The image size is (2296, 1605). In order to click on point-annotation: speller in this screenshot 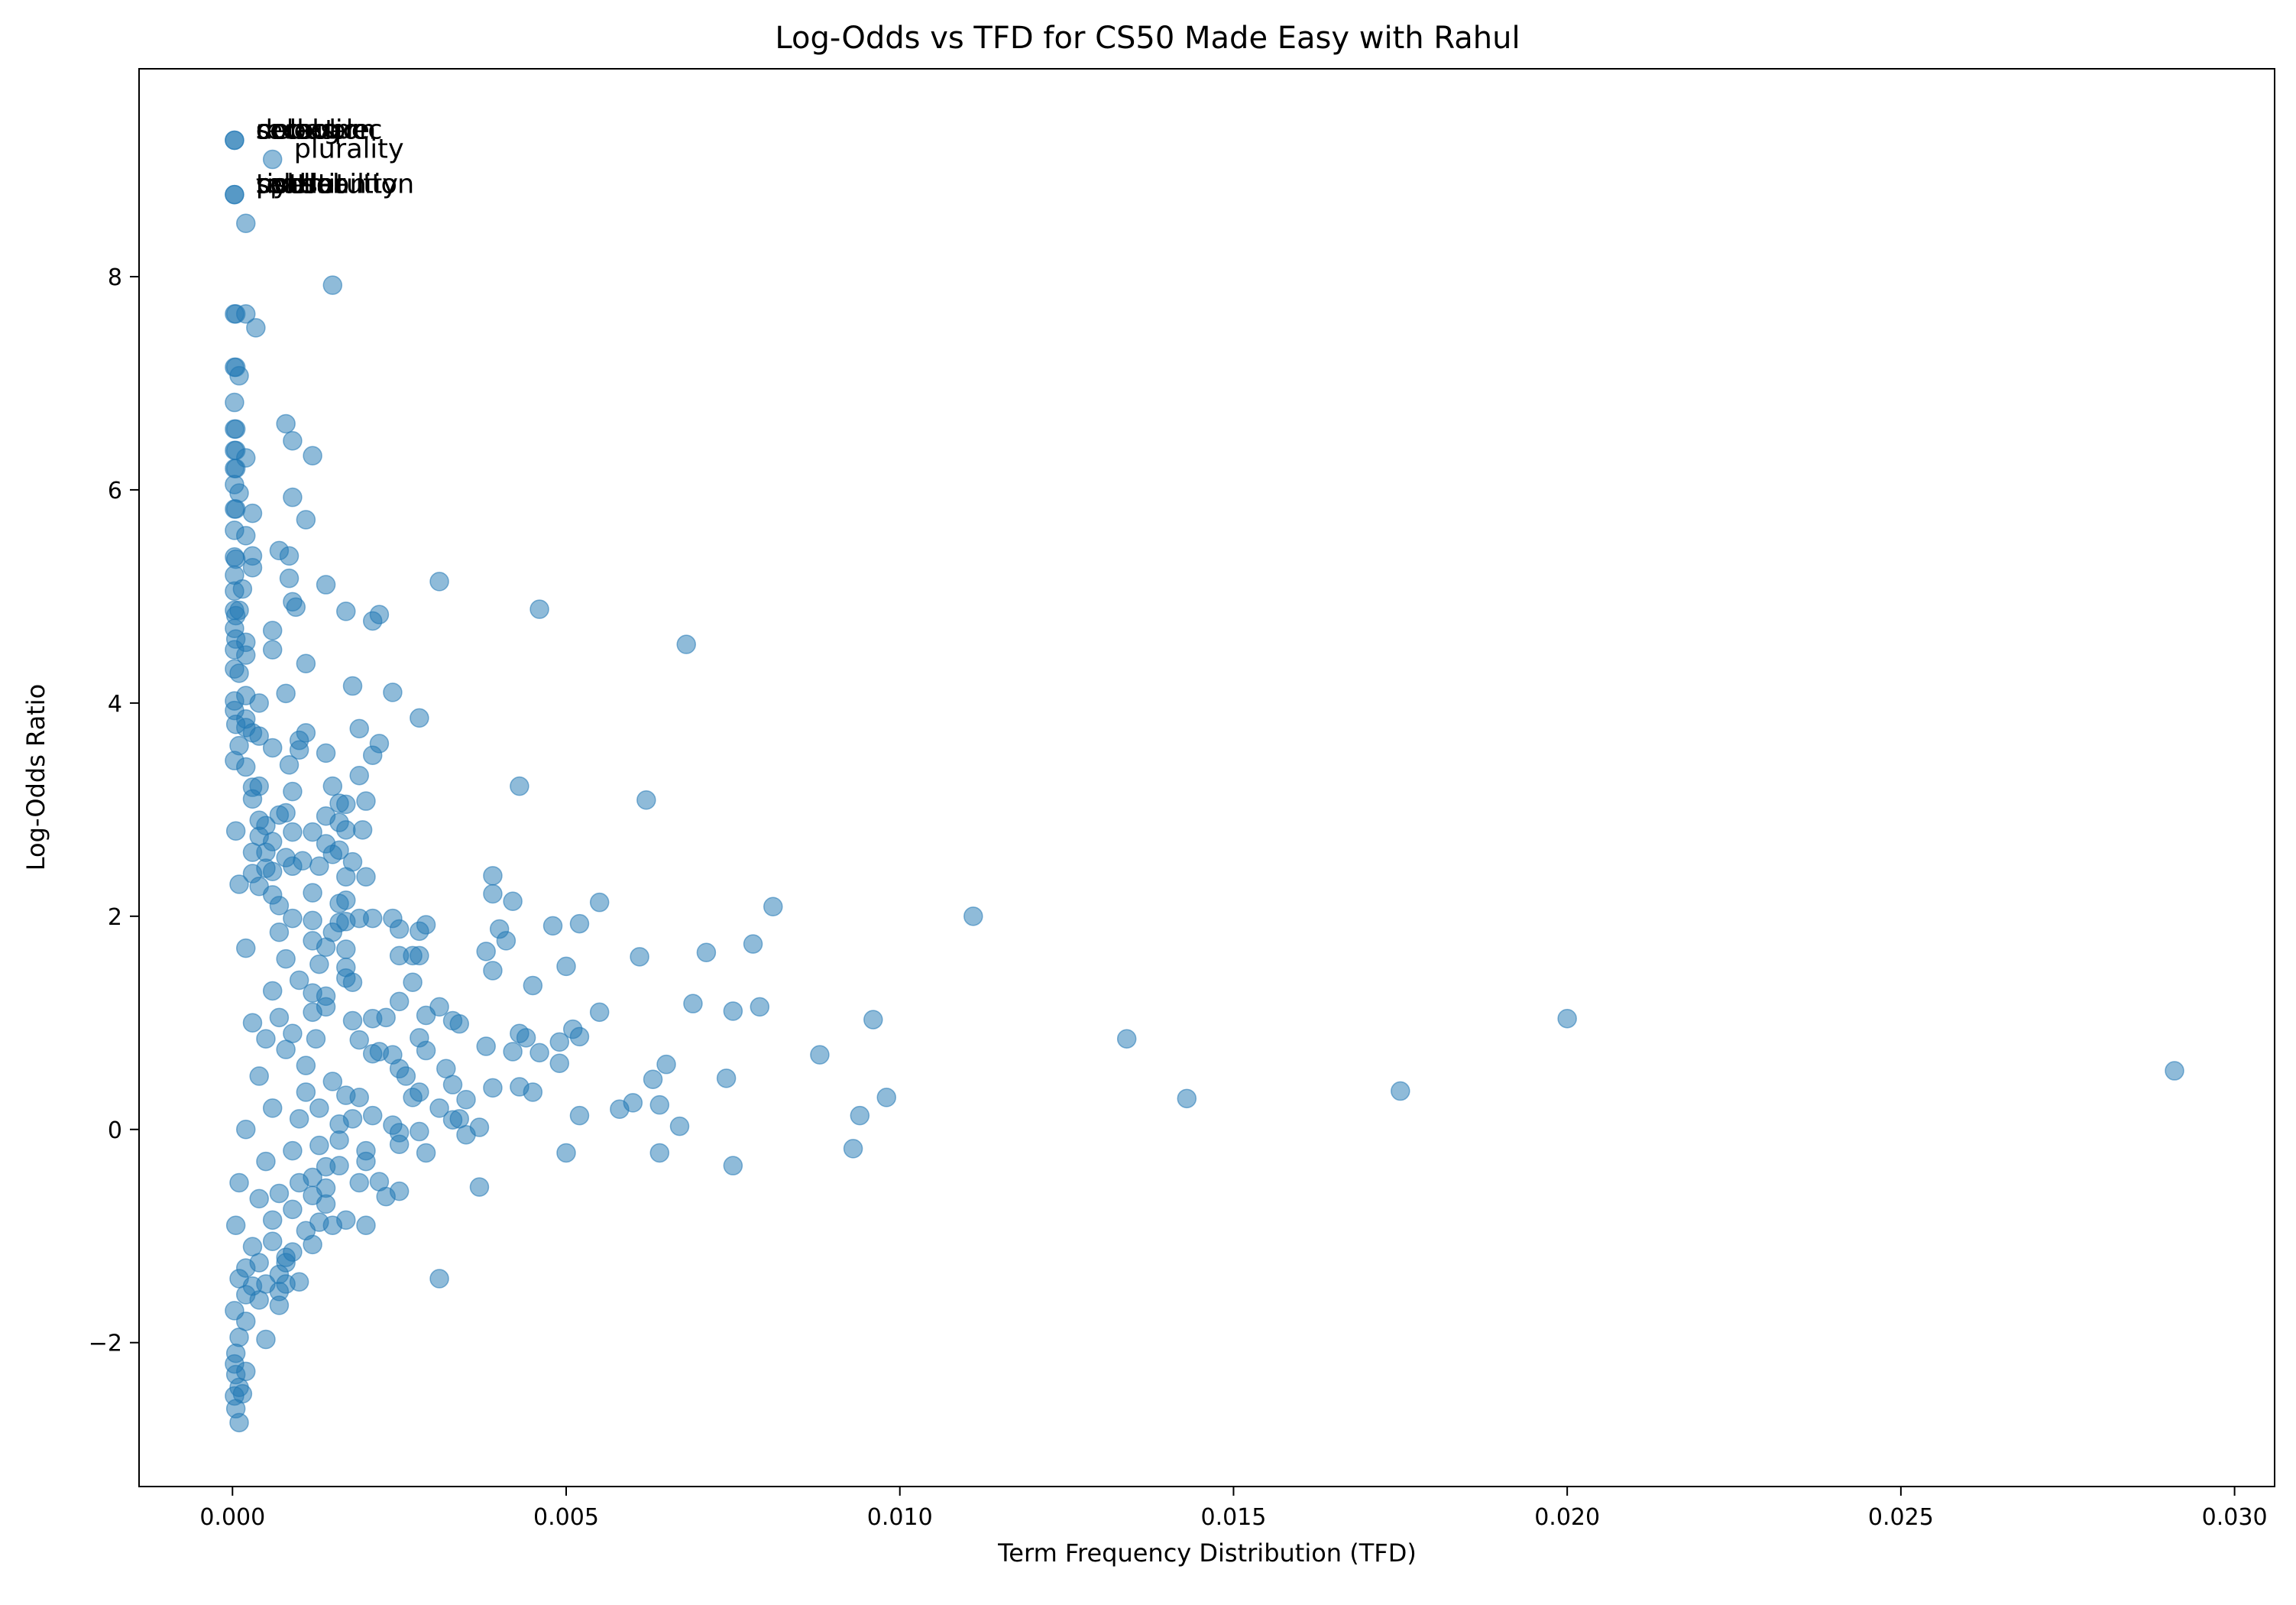, I will do `click(301, 185)`.